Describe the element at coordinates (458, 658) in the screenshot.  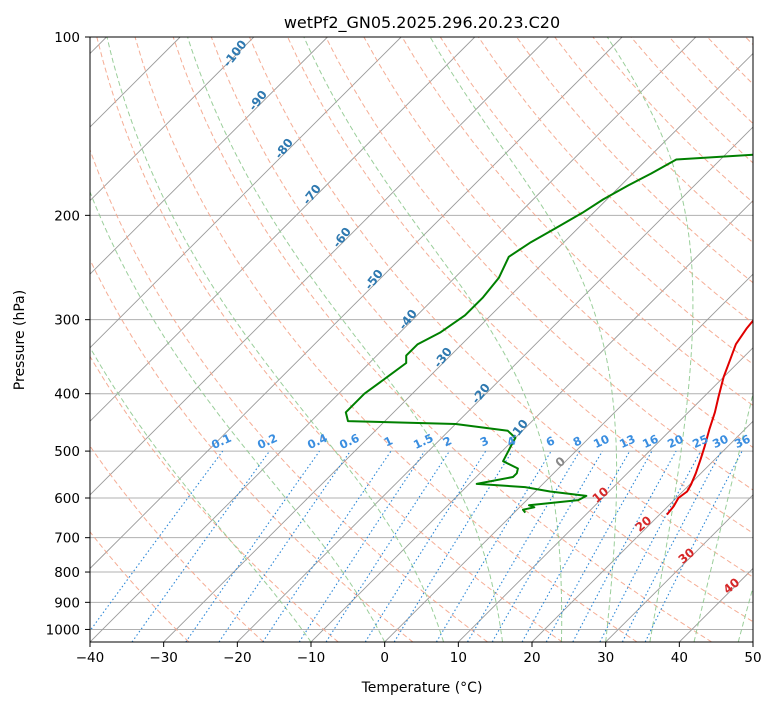
I see `x-axis-tick-label: 10` at that location.